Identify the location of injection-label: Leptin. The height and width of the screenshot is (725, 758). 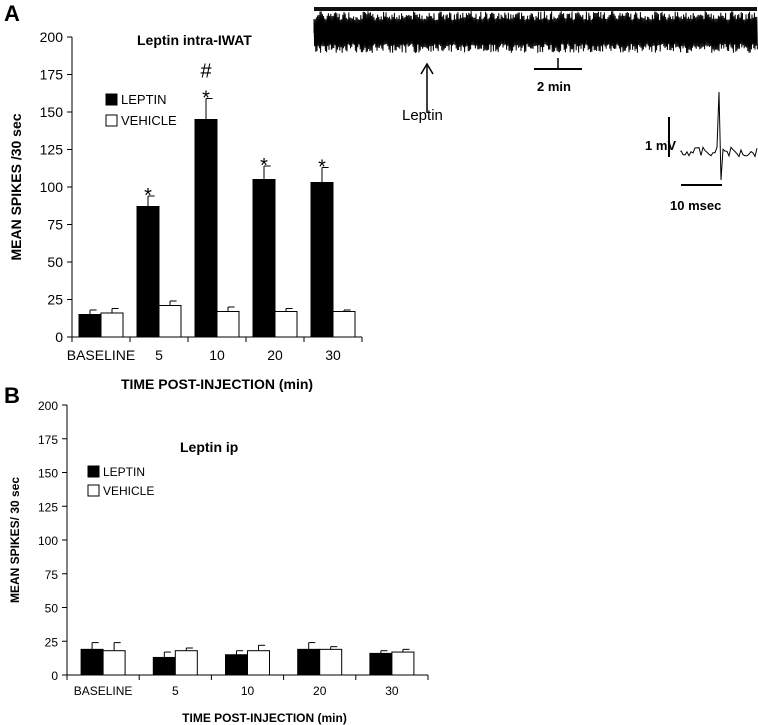
(422, 115).